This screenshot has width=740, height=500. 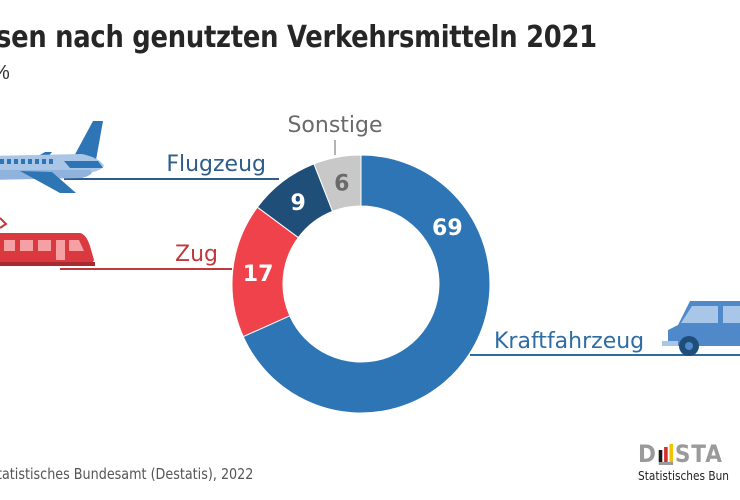 What do you see at coordinates (334, 125) in the screenshot?
I see `category-label-sonstige: Sonstige` at bounding box center [334, 125].